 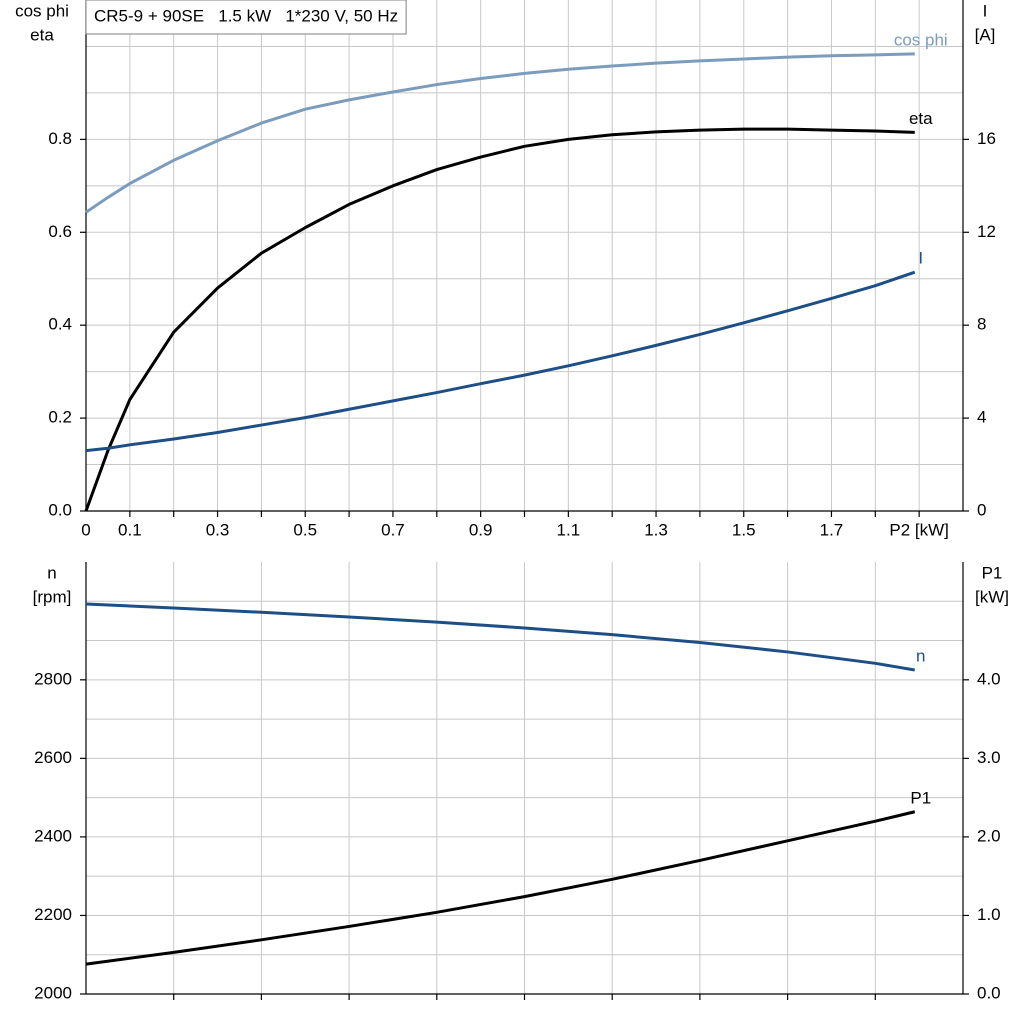 What do you see at coordinates (992, 572) in the screenshot?
I see `y2-axis-title: P1` at bounding box center [992, 572].